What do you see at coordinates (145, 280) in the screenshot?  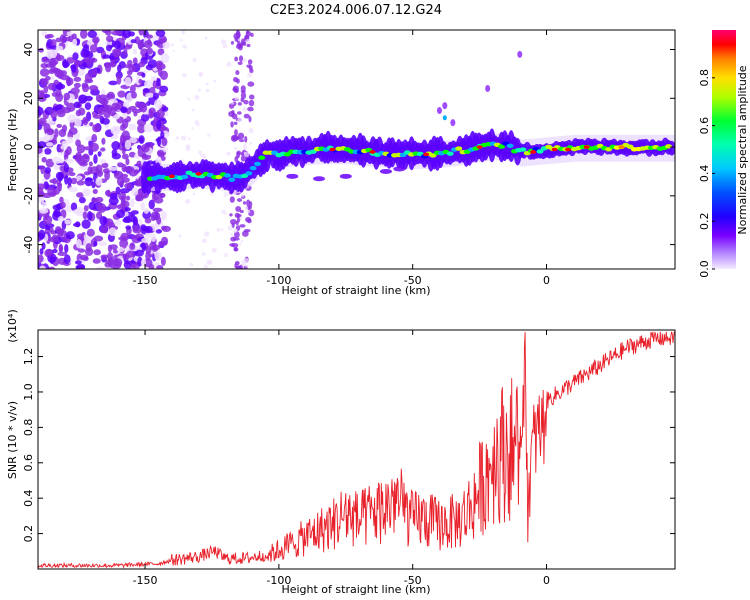 I see `top-x-tick-label: -150` at bounding box center [145, 280].